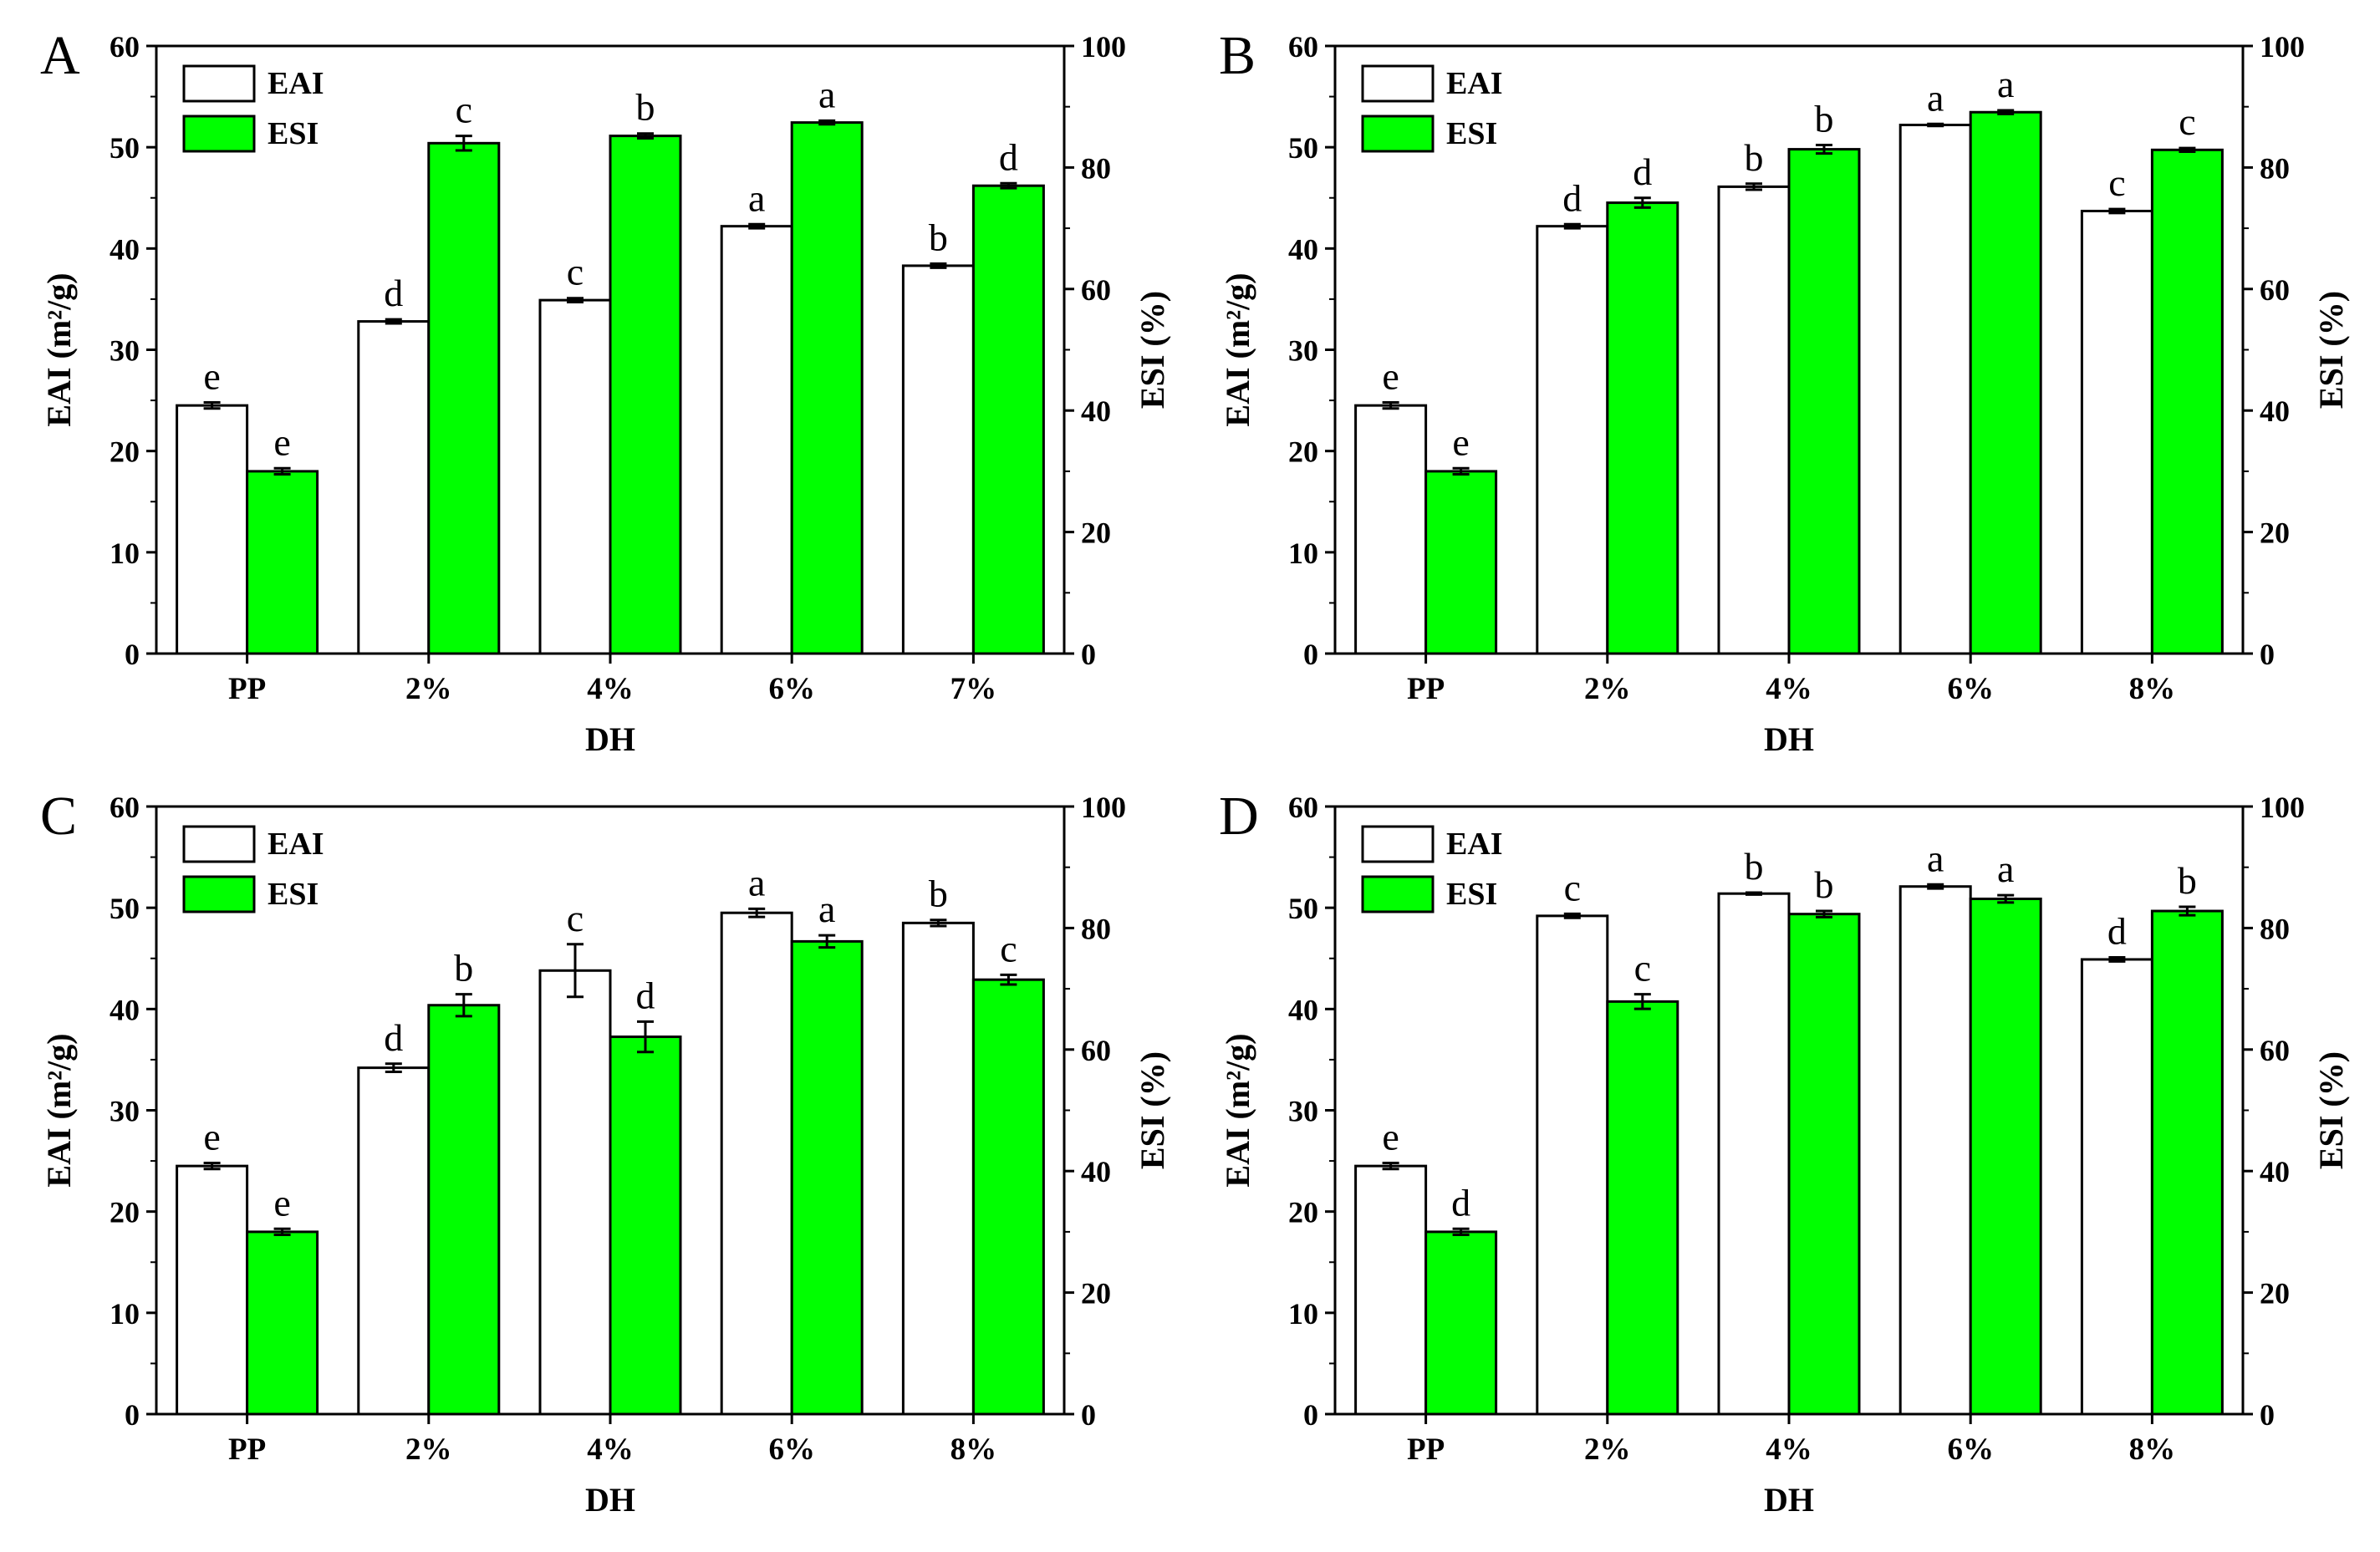 This screenshot has height=1552, width=2380. I want to click on panel-letter: C, so click(58, 816).